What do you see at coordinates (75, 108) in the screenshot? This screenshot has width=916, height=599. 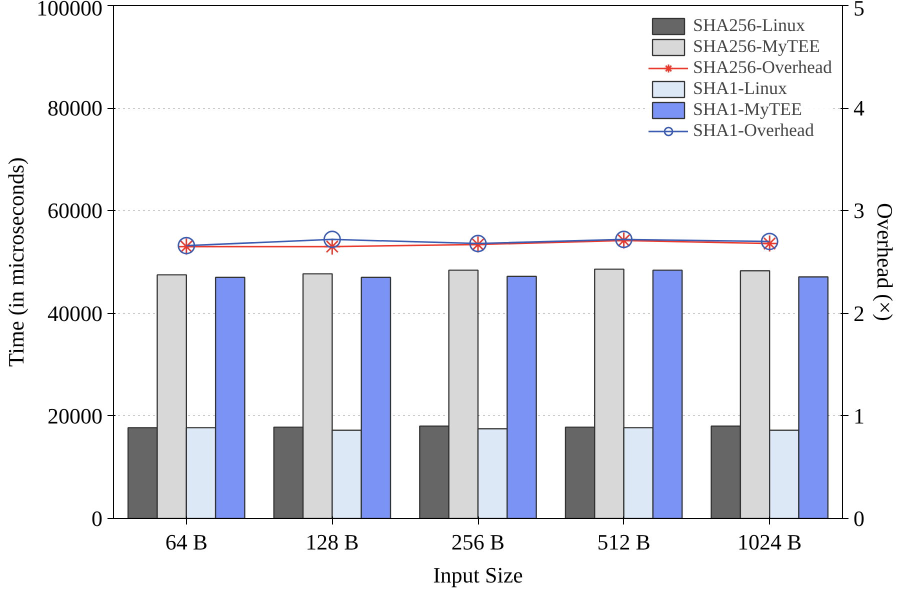 I see `y-tick-label: 80000` at bounding box center [75, 108].